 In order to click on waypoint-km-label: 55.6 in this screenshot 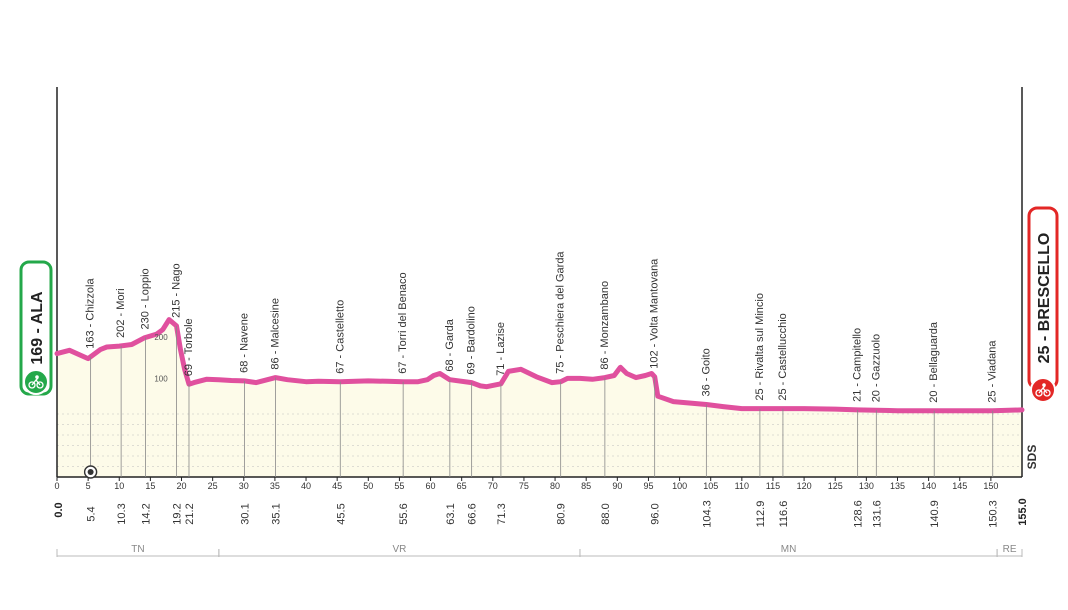, I will do `click(404, 513)`.